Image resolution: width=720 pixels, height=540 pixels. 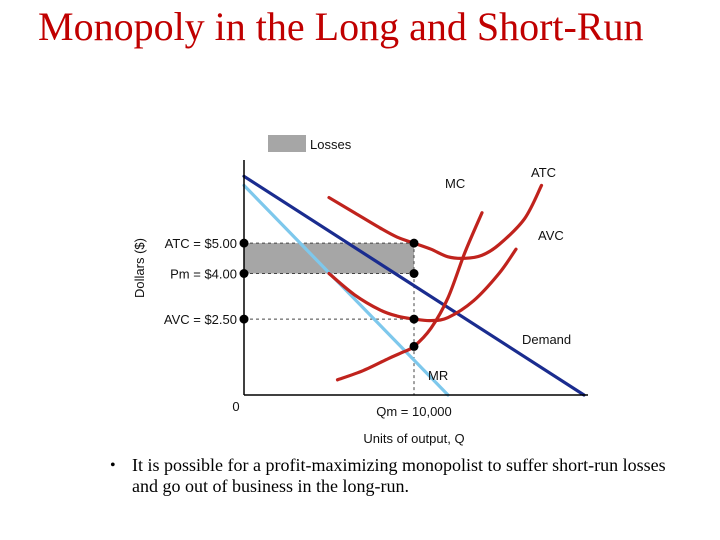 I want to click on tick-label-pm: Pm = $4.00, so click(x=203, y=274).